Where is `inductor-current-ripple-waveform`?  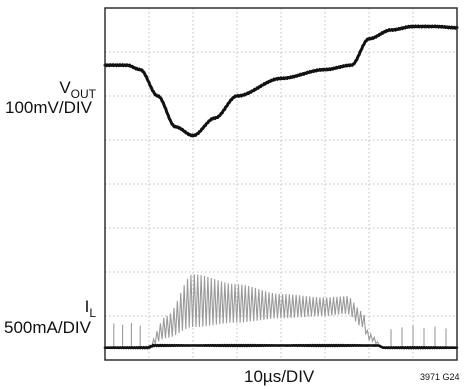 inductor-current-ripple-waveform is located at coordinates (265, 311).